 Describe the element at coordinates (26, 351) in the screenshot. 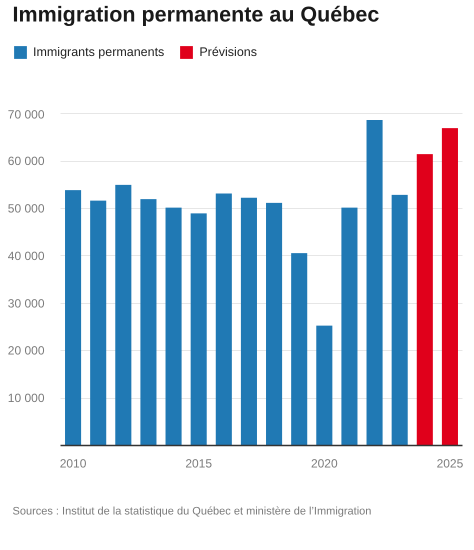

I see `y-tick-label: 20 000` at that location.